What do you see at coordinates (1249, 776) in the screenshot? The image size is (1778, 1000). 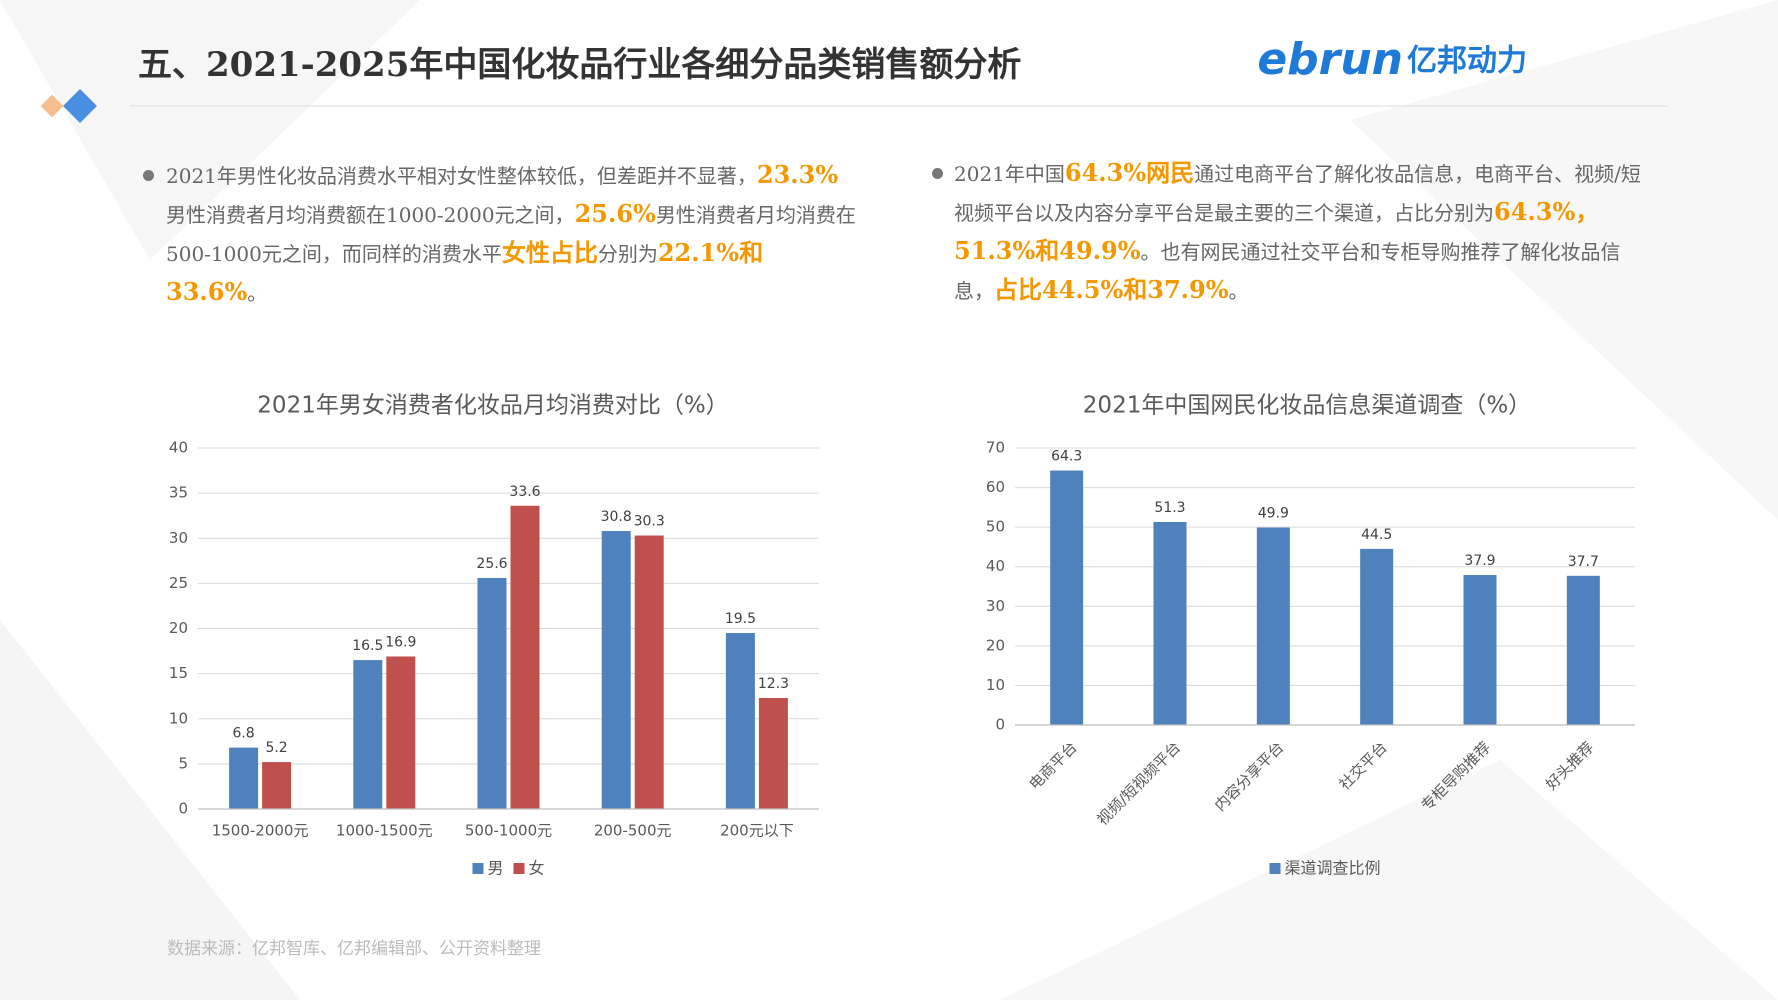 I see `x-tick-label: 内容分享平台` at bounding box center [1249, 776].